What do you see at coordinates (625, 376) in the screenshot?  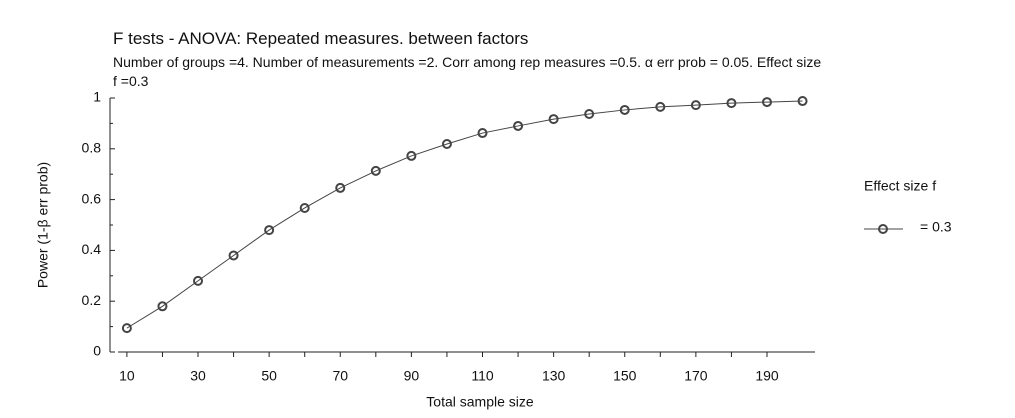 I see `x-tick-label: 150` at bounding box center [625, 376].